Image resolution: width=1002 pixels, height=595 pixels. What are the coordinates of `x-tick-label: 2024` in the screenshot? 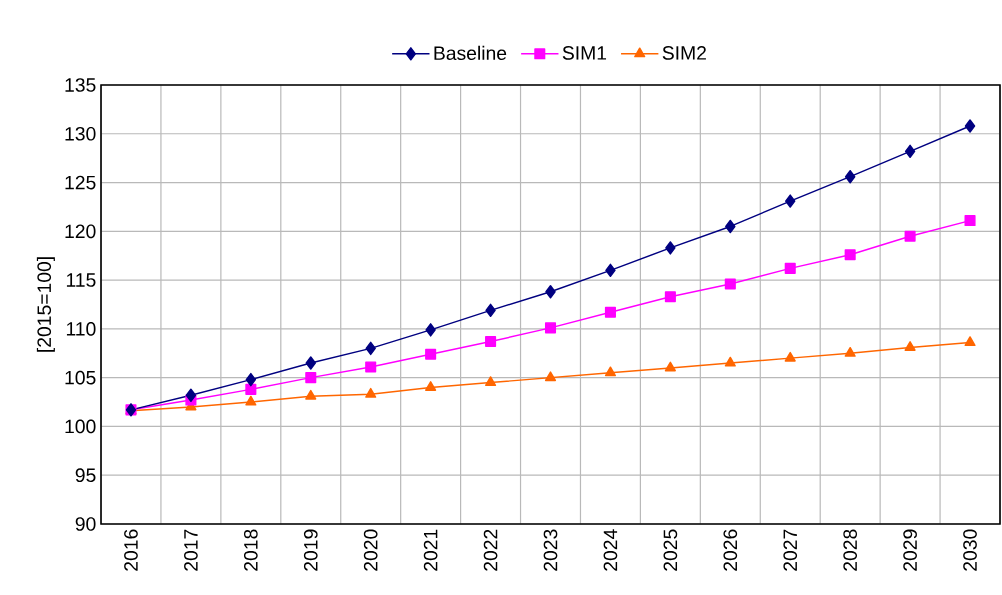 It's located at (610, 550).